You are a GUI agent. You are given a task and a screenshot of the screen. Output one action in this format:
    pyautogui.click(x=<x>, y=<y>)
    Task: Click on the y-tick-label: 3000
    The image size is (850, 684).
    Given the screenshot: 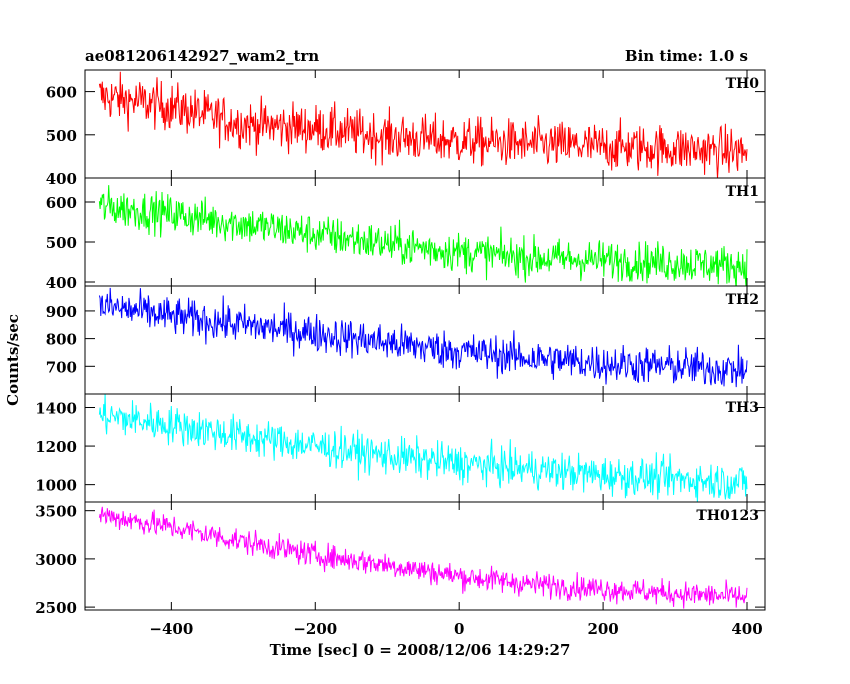 What is the action you would take?
    pyautogui.click(x=56, y=560)
    